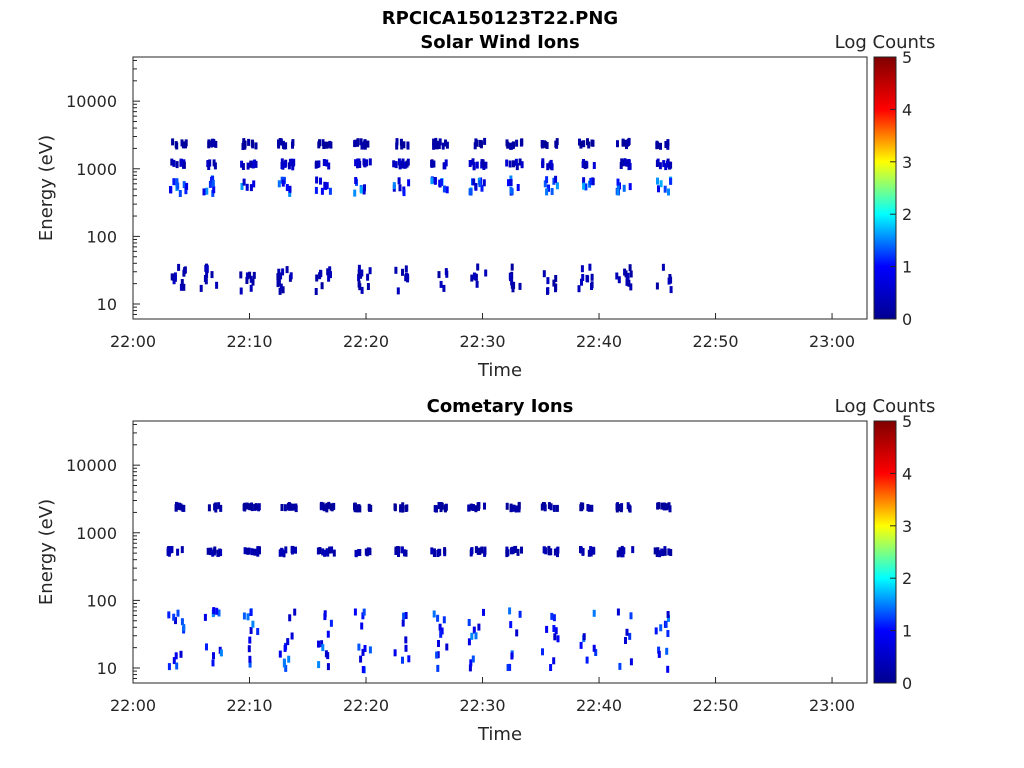  I want to click on x-tick-label: 22:20, so click(366, 341).